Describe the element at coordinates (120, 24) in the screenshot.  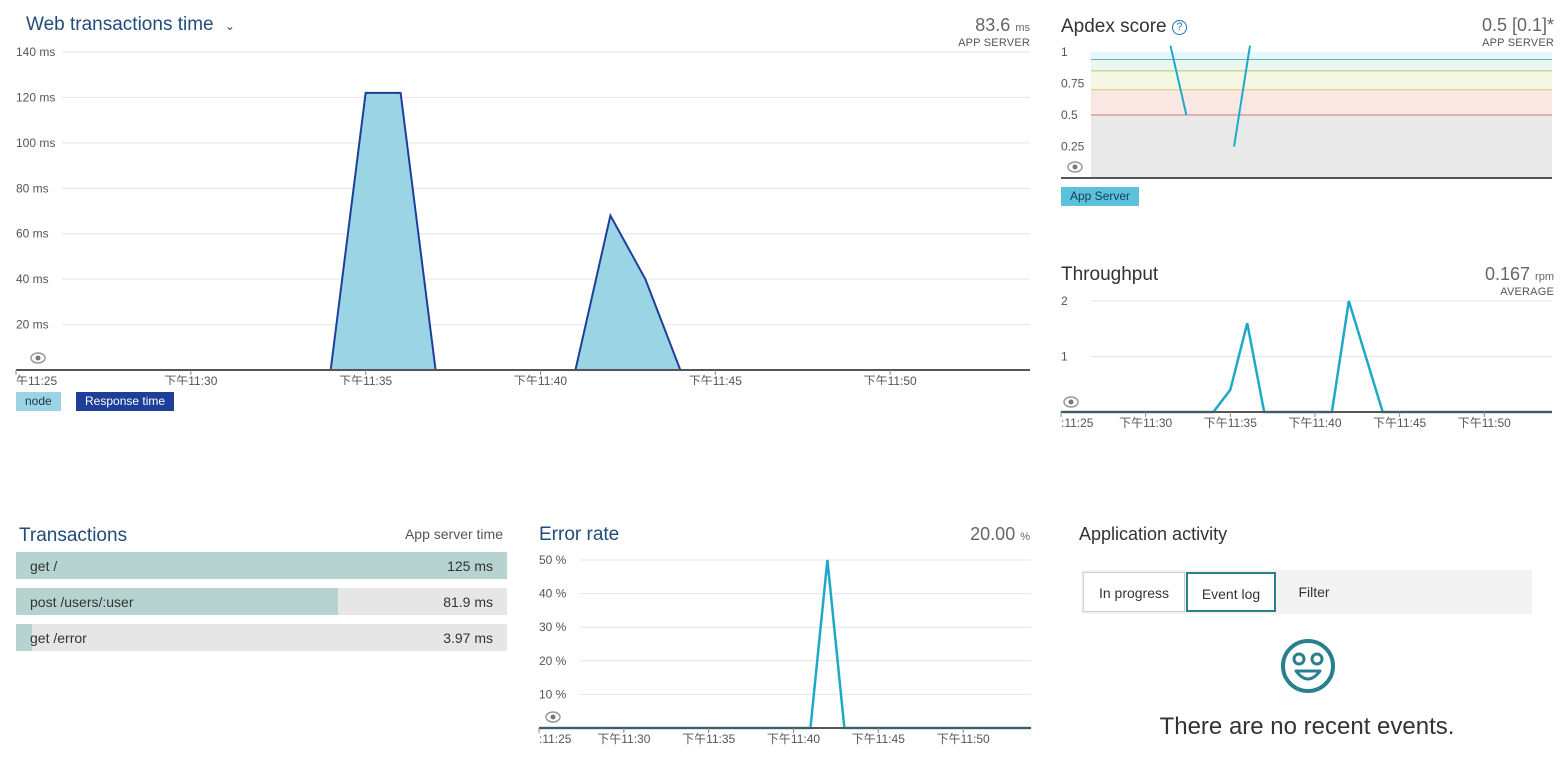
I see `web-transactions-title-text: Web transactions time` at that location.